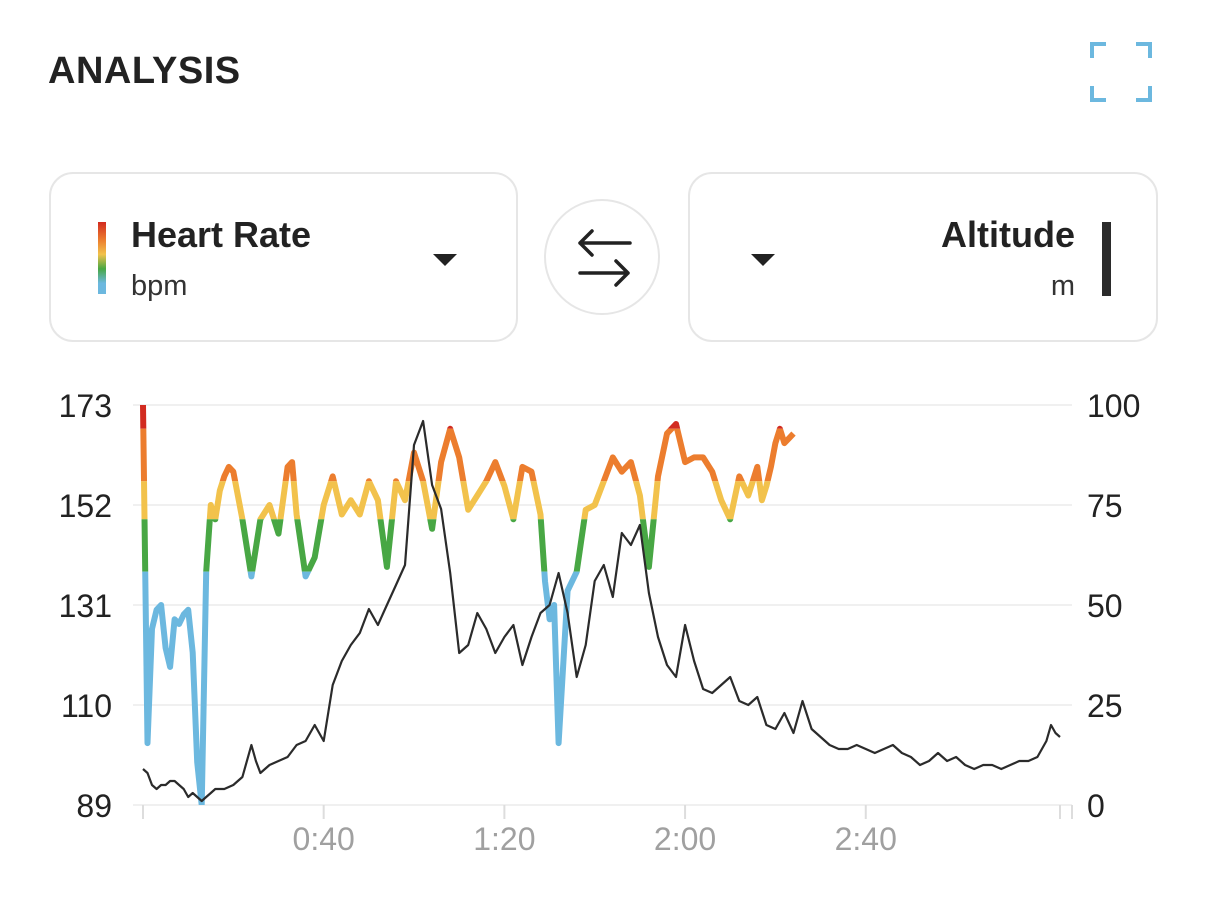  I want to click on x-axis-tick-label: 0:40, so click(324, 839).